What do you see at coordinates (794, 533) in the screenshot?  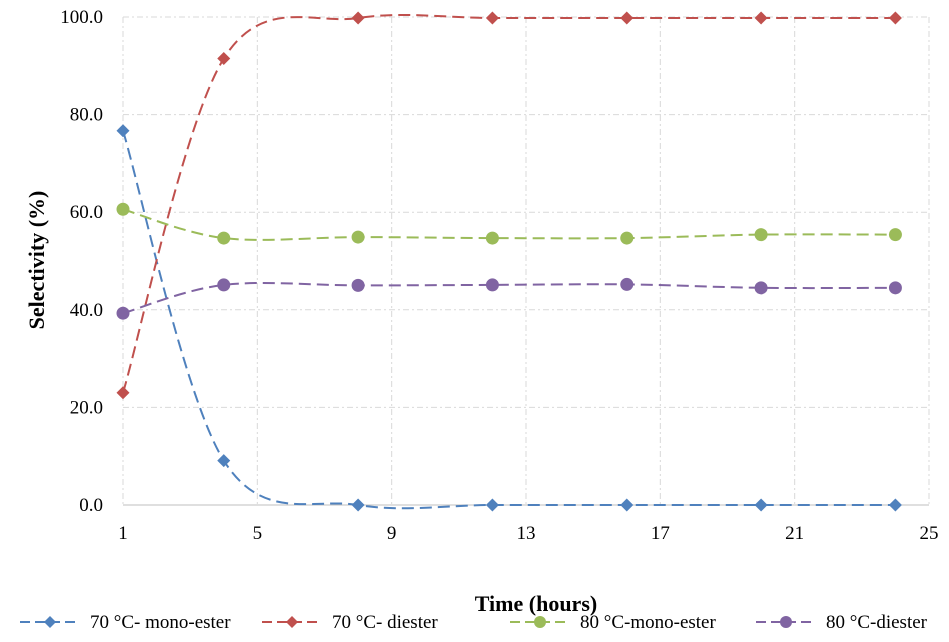 I see `x-tick-label: 21` at bounding box center [794, 533].